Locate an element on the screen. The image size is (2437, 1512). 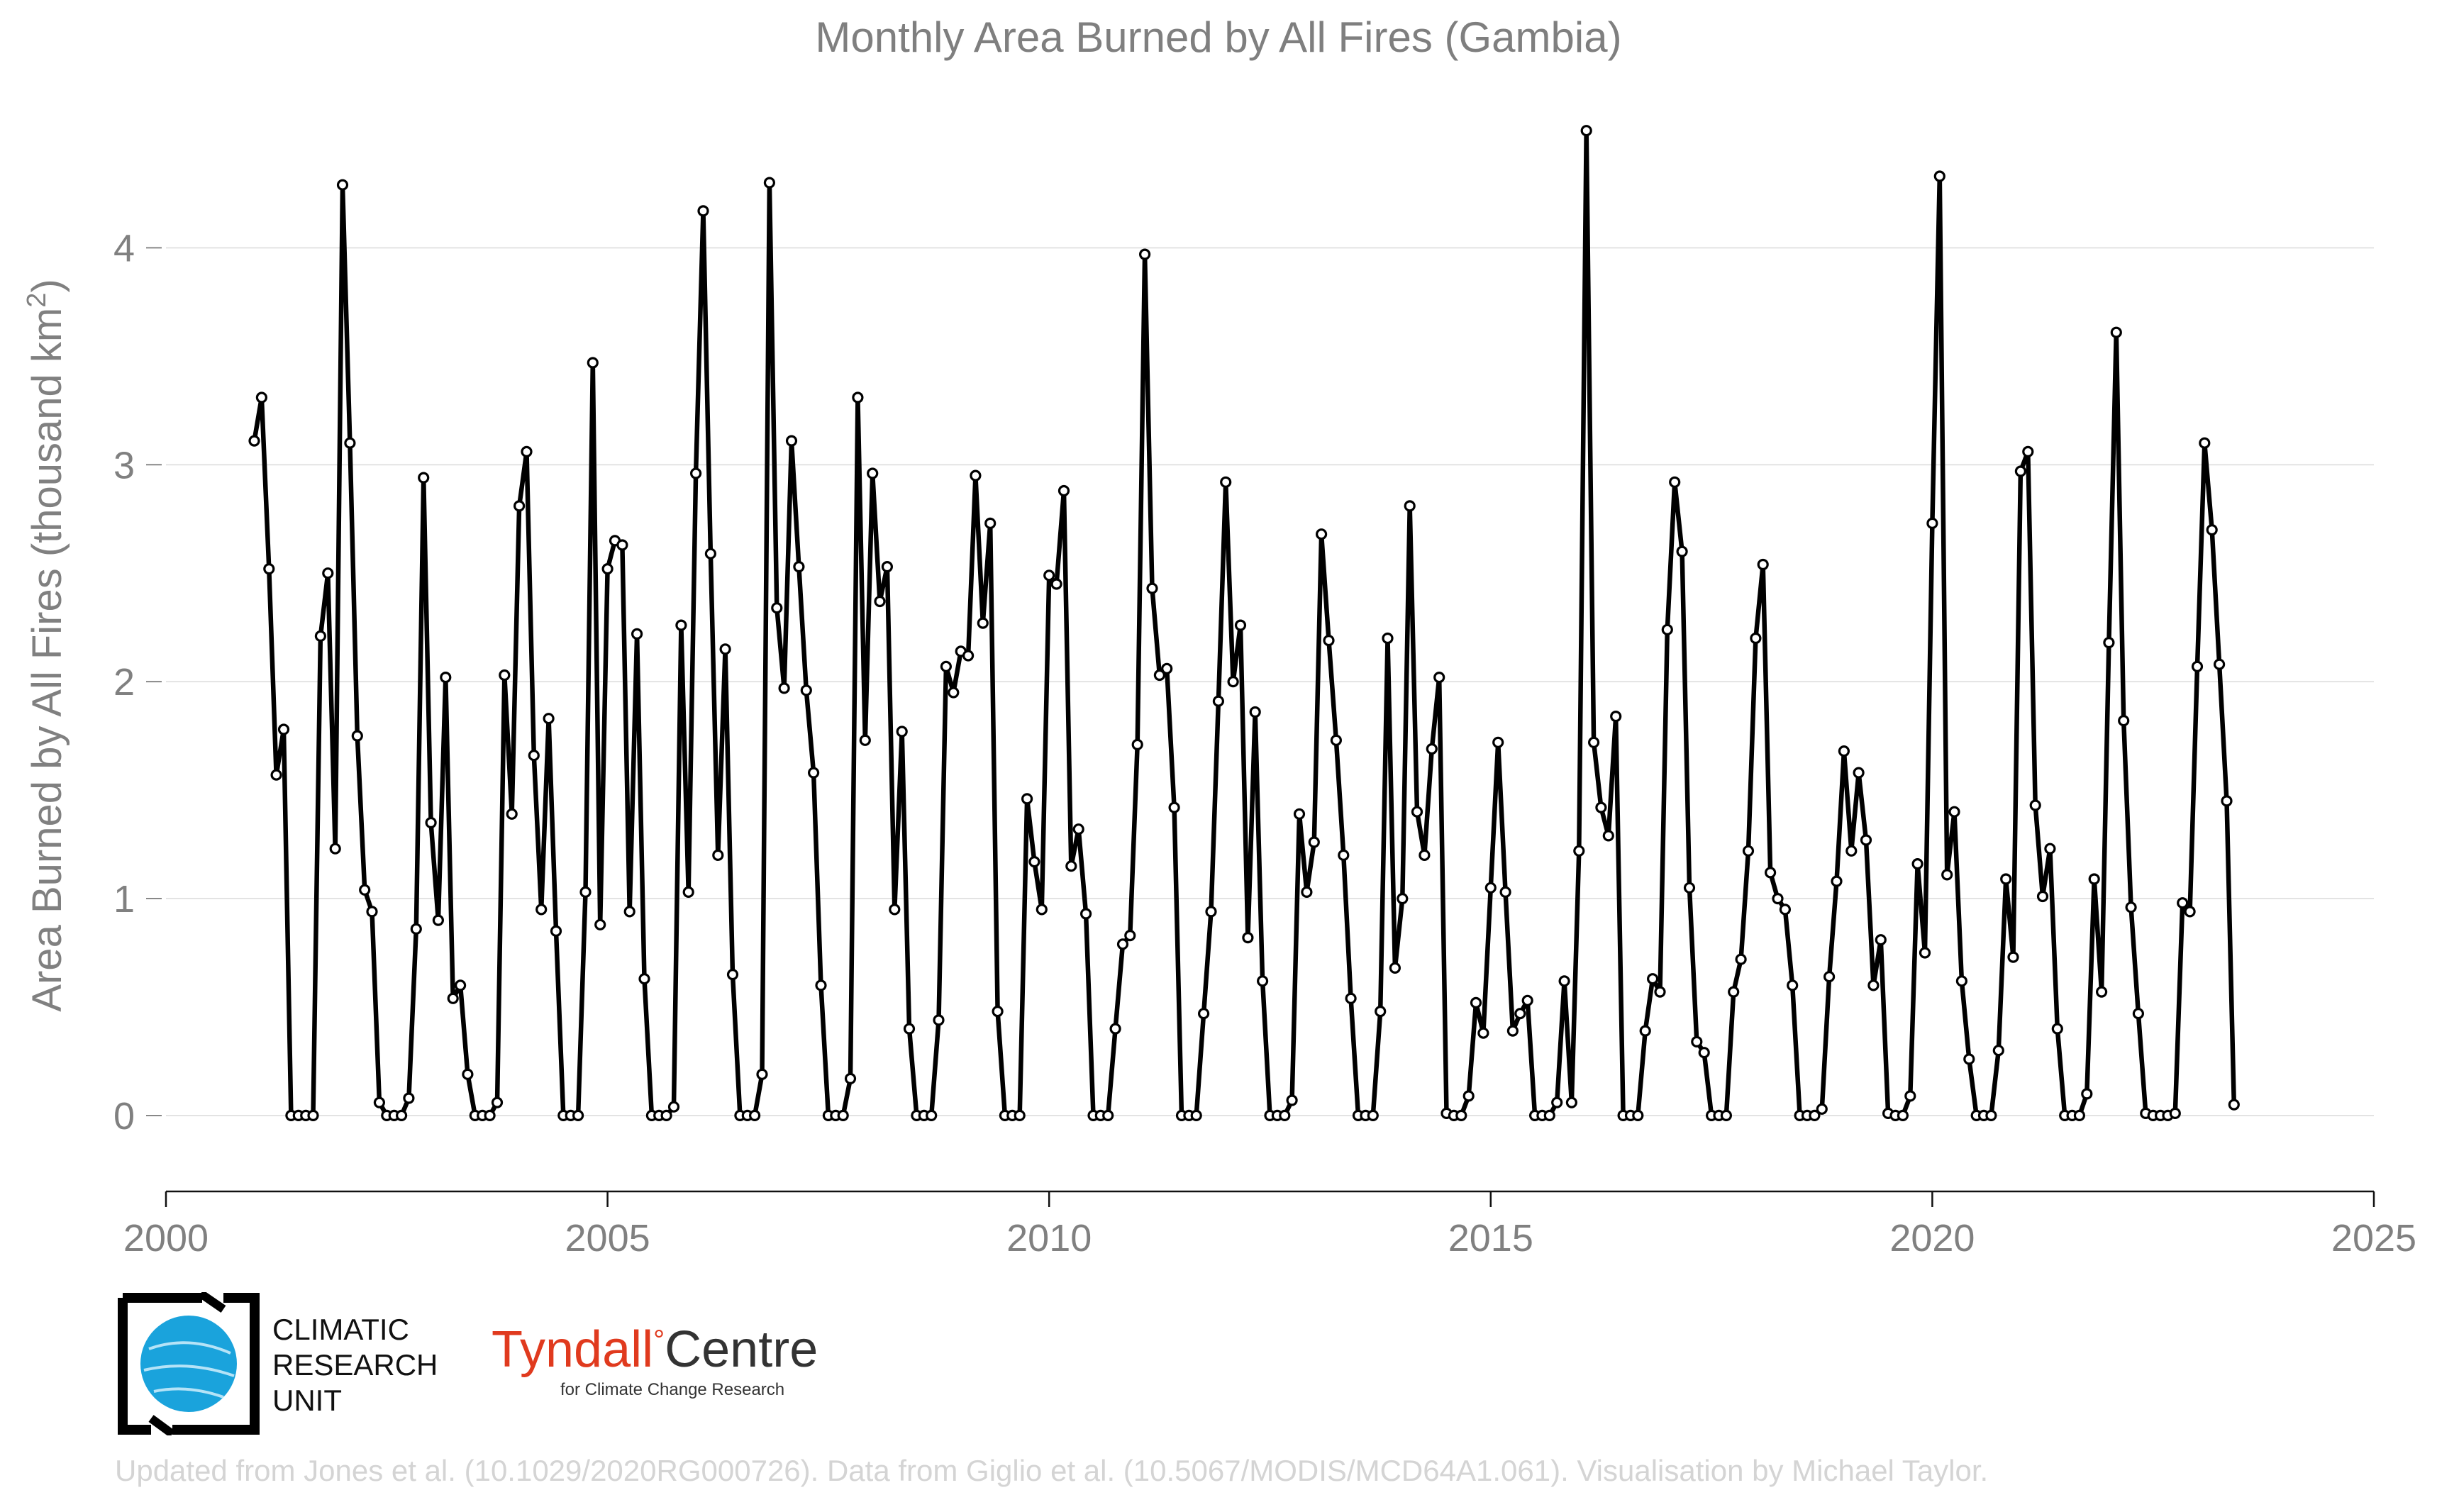
x-tick-label: 2025 is located at coordinates (2373, 1238).